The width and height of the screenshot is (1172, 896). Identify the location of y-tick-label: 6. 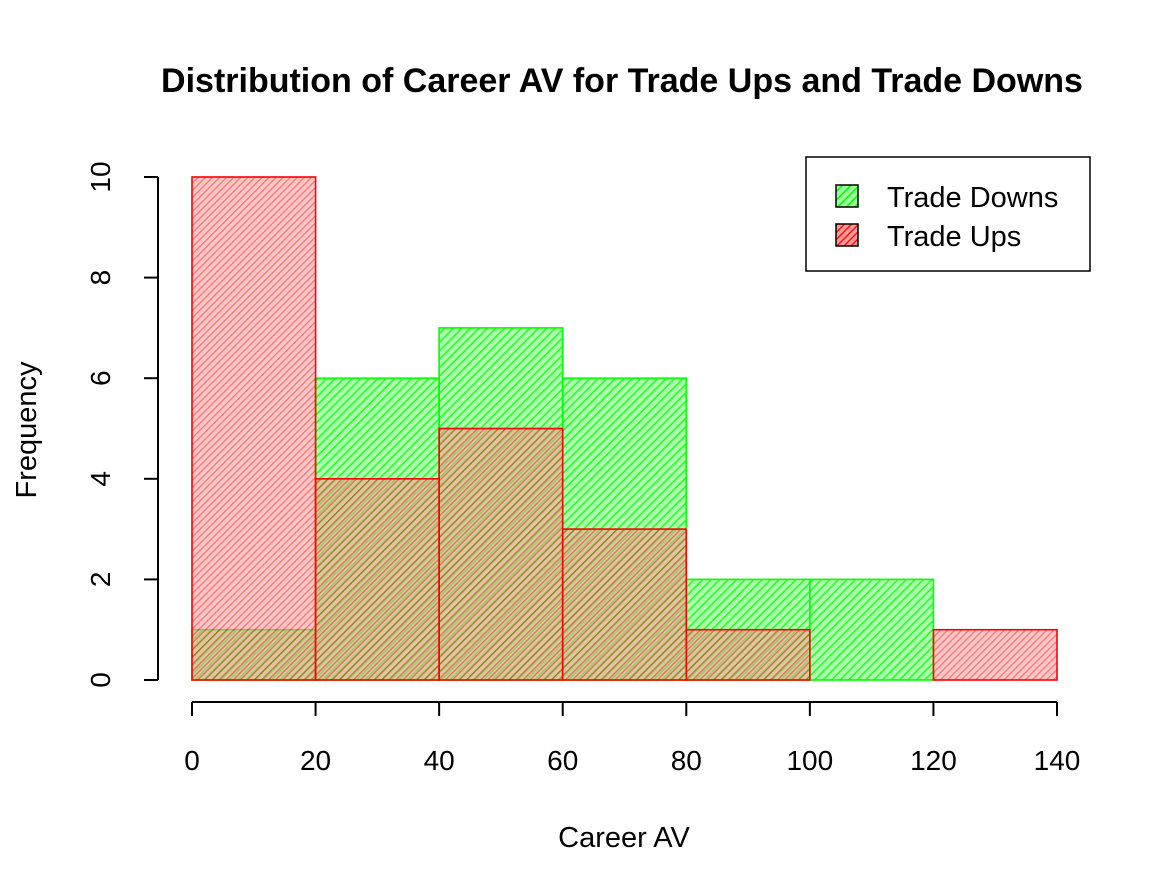
(100, 378).